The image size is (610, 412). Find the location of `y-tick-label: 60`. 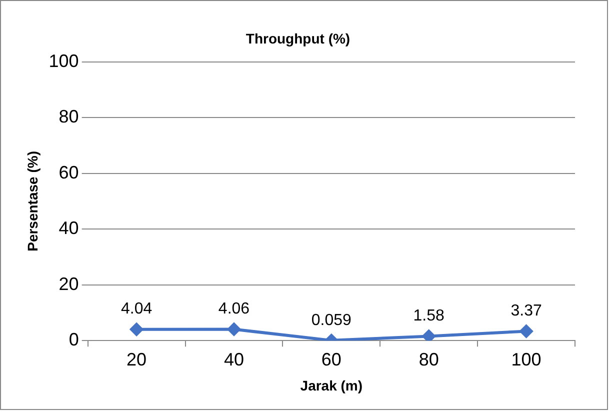

y-tick-label: 60 is located at coordinates (68, 172).